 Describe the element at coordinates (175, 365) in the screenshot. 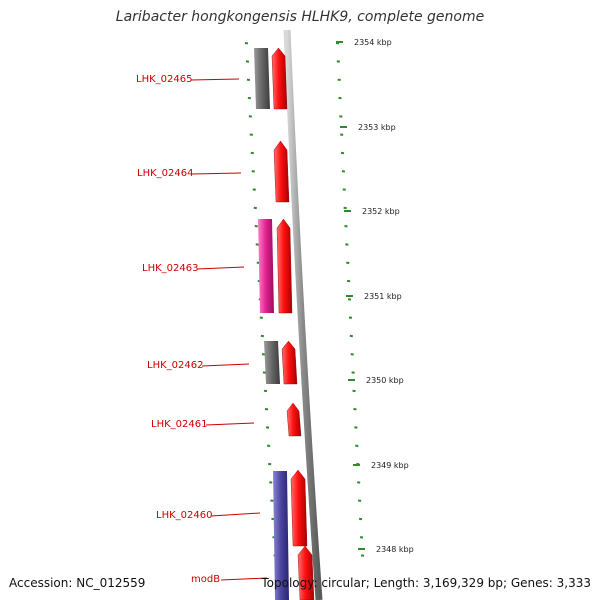

I see `gene-label: LHK_02462` at that location.